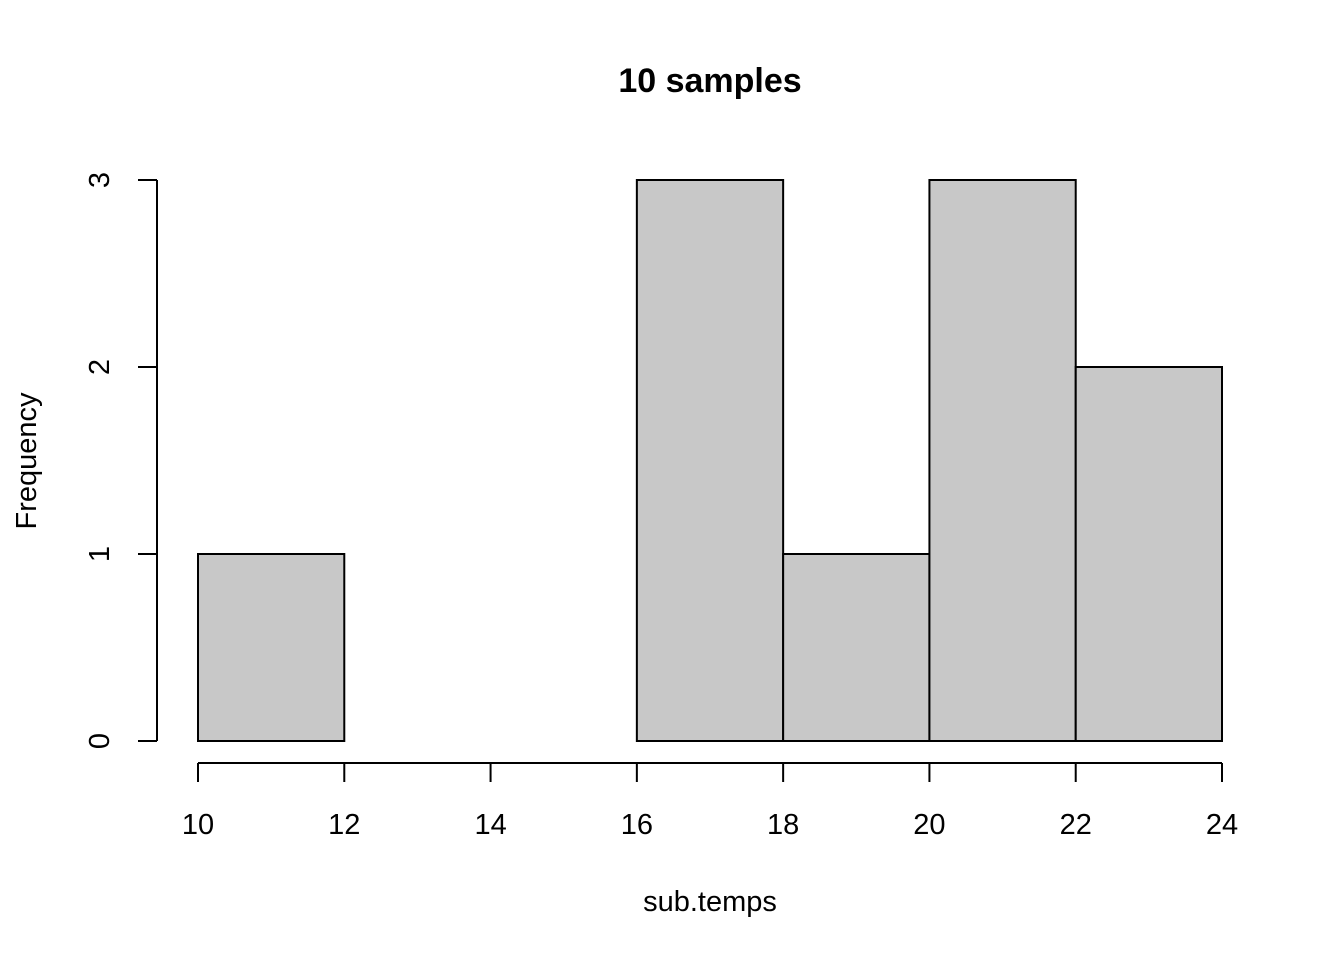  Describe the element at coordinates (709, 81) in the screenshot. I see `chart-title: 10 samples` at that location.